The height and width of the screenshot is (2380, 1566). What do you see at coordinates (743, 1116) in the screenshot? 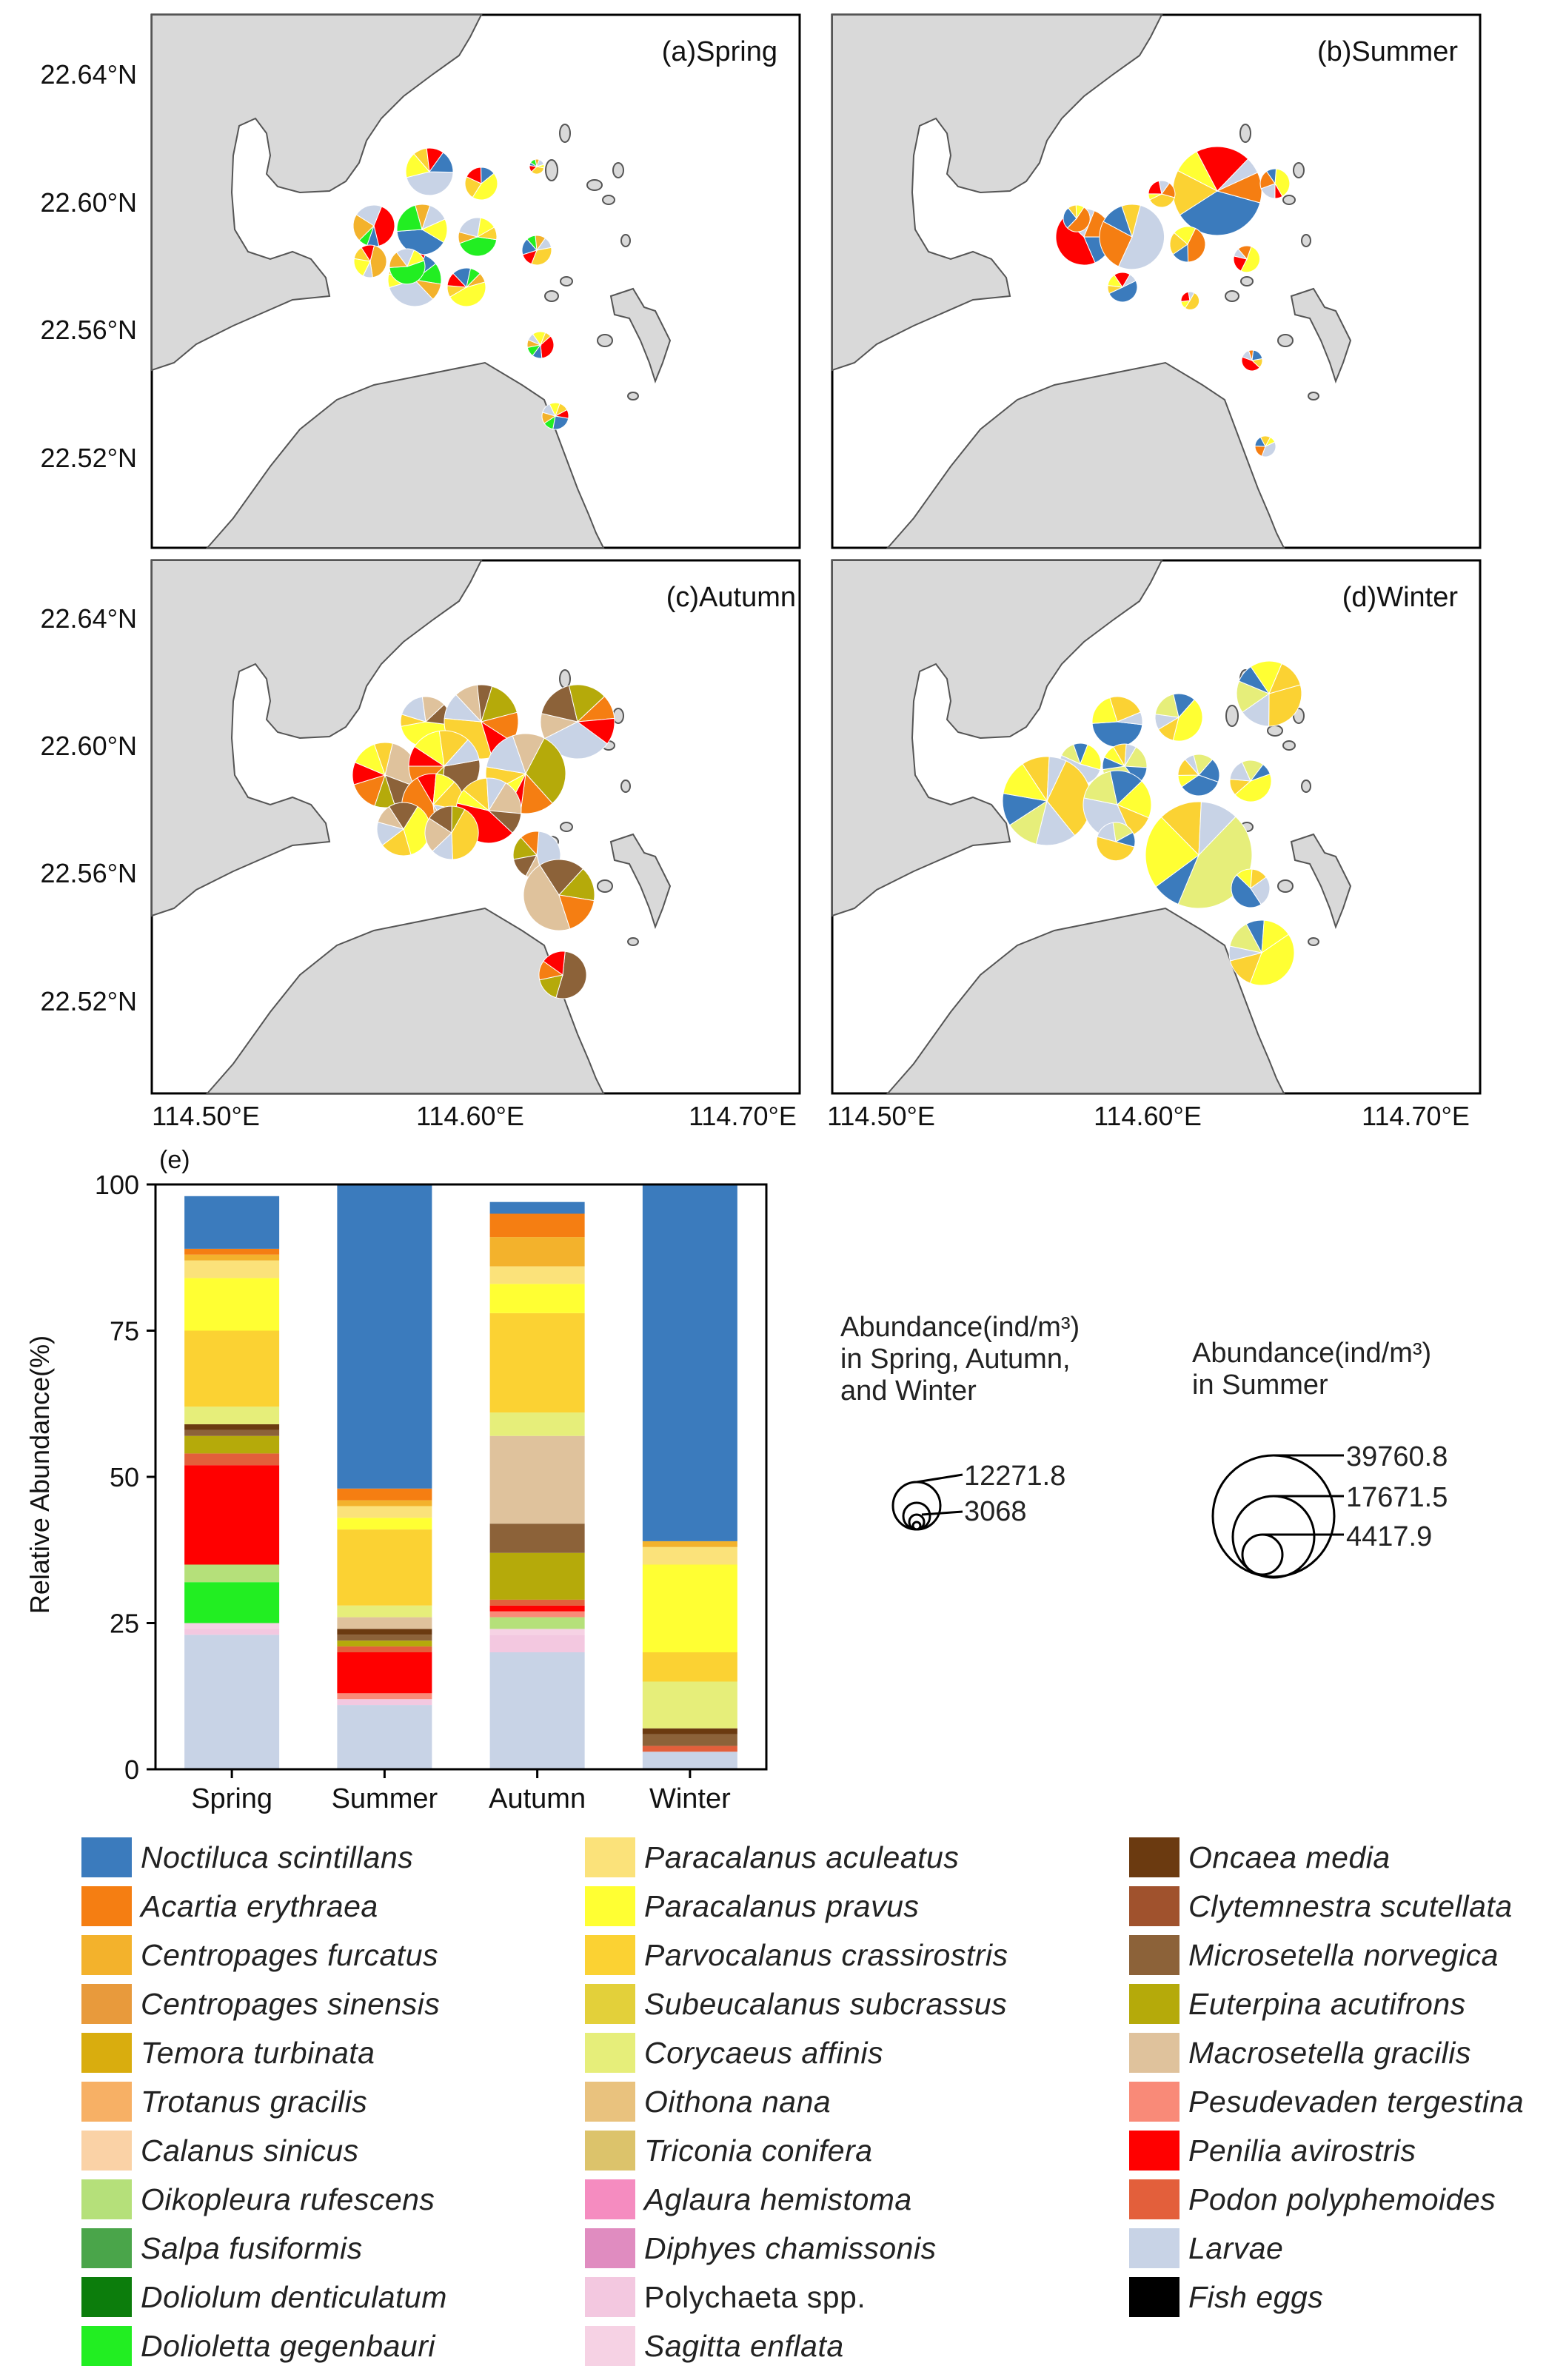
I see `lon-label-left-3: 114.70°E` at bounding box center [743, 1116].